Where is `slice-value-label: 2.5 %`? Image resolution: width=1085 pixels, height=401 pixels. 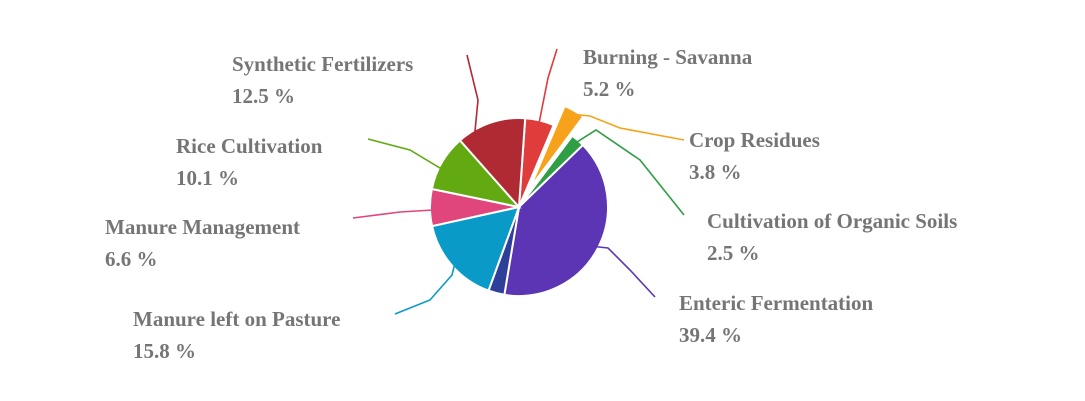
slice-value-label: 2.5 % is located at coordinates (733, 253).